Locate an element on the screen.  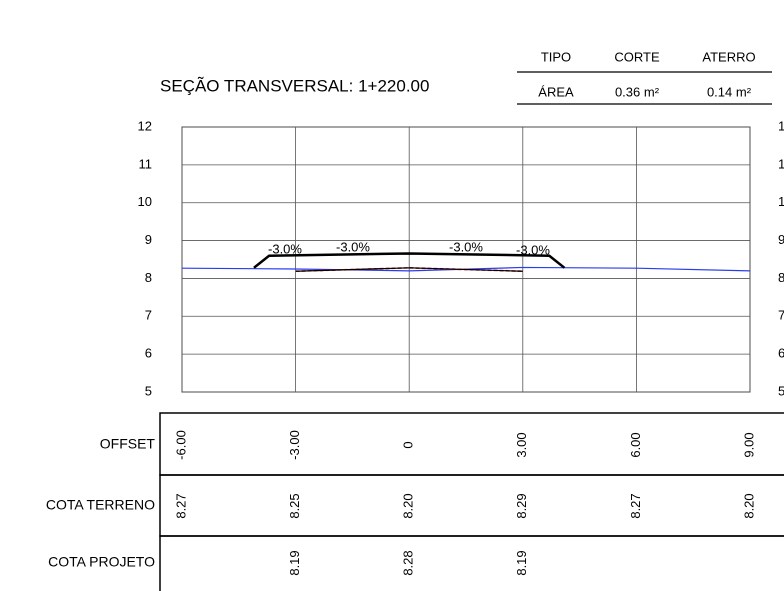
offsets-value: -3.00 is located at coordinates (294, 445).